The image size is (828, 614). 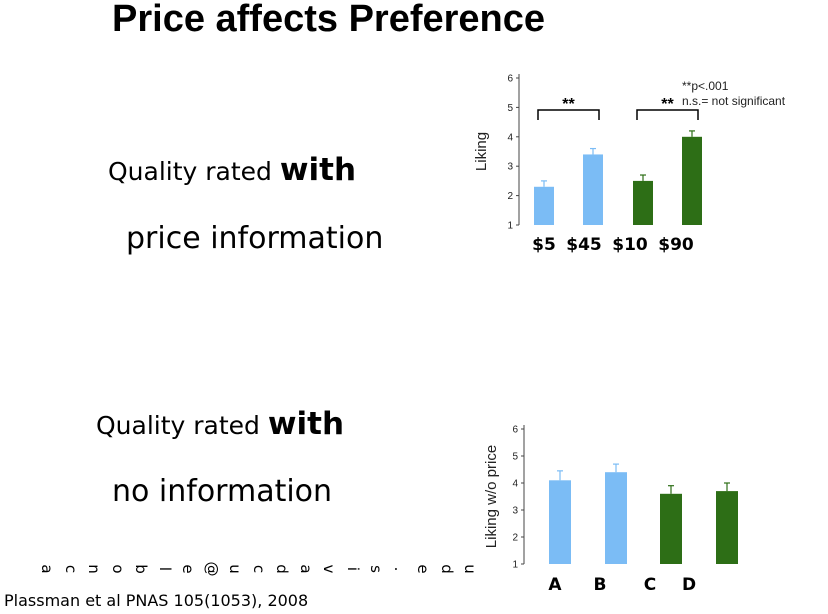 I want to click on y-axis-label: Liking, so click(x=481, y=151).